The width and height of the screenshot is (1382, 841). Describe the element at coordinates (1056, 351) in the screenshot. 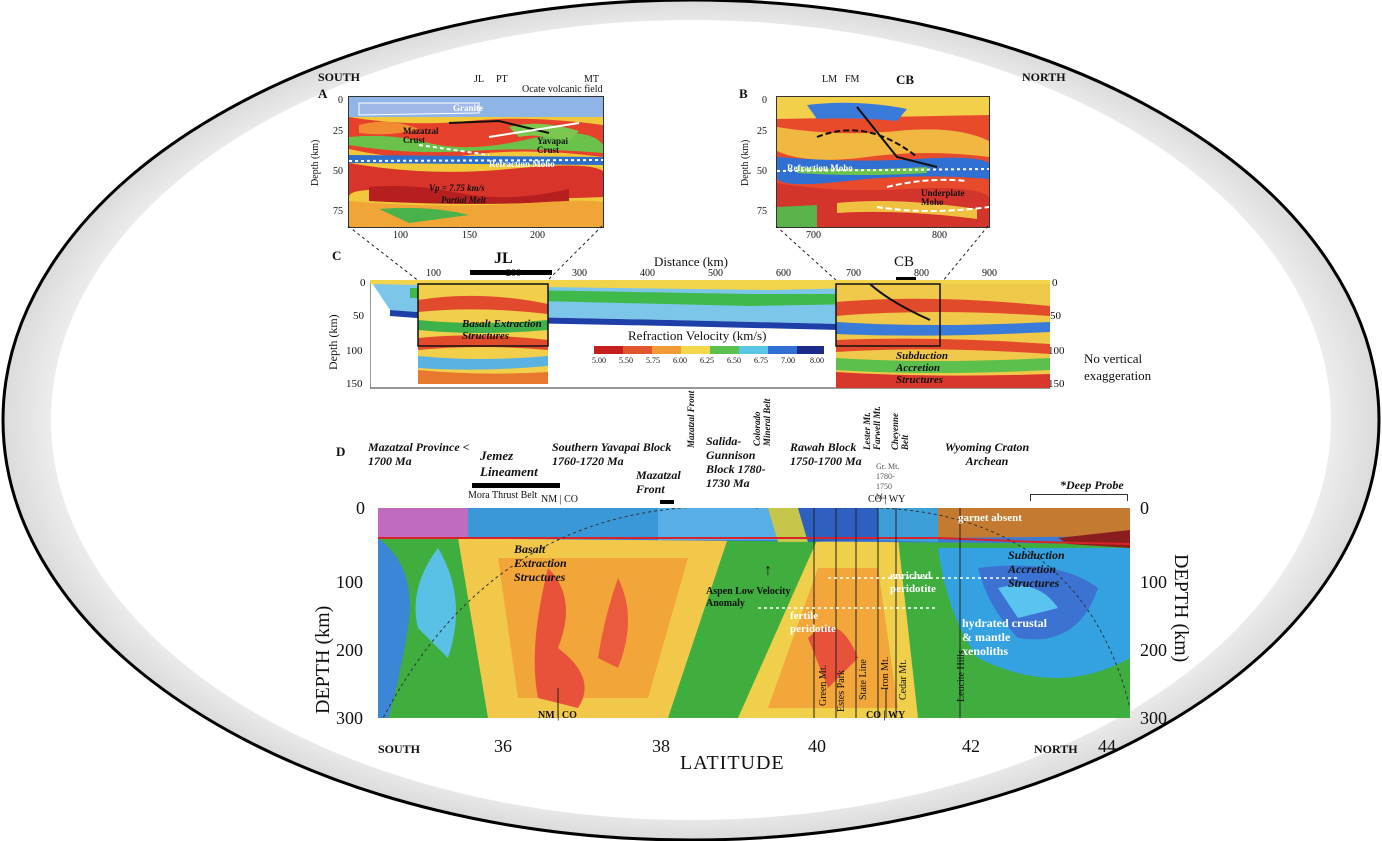

I see `panel-c-ytick-right: 100` at that location.